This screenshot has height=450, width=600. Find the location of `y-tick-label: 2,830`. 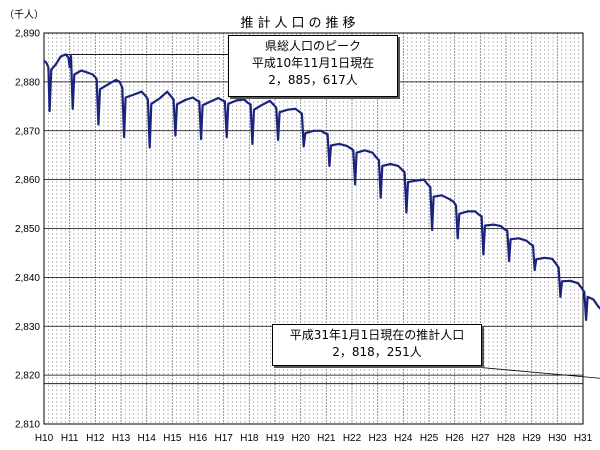

y-tick-label: 2,830 is located at coordinates (27, 327).